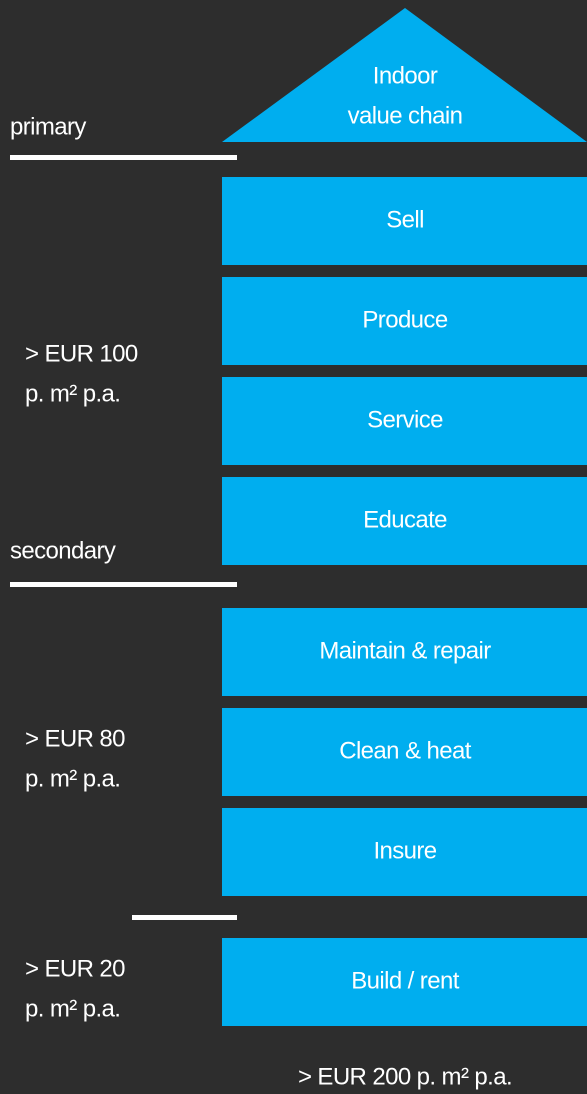 The image size is (587, 1094). I want to click on box-label: Maintain & repair, so click(405, 650).